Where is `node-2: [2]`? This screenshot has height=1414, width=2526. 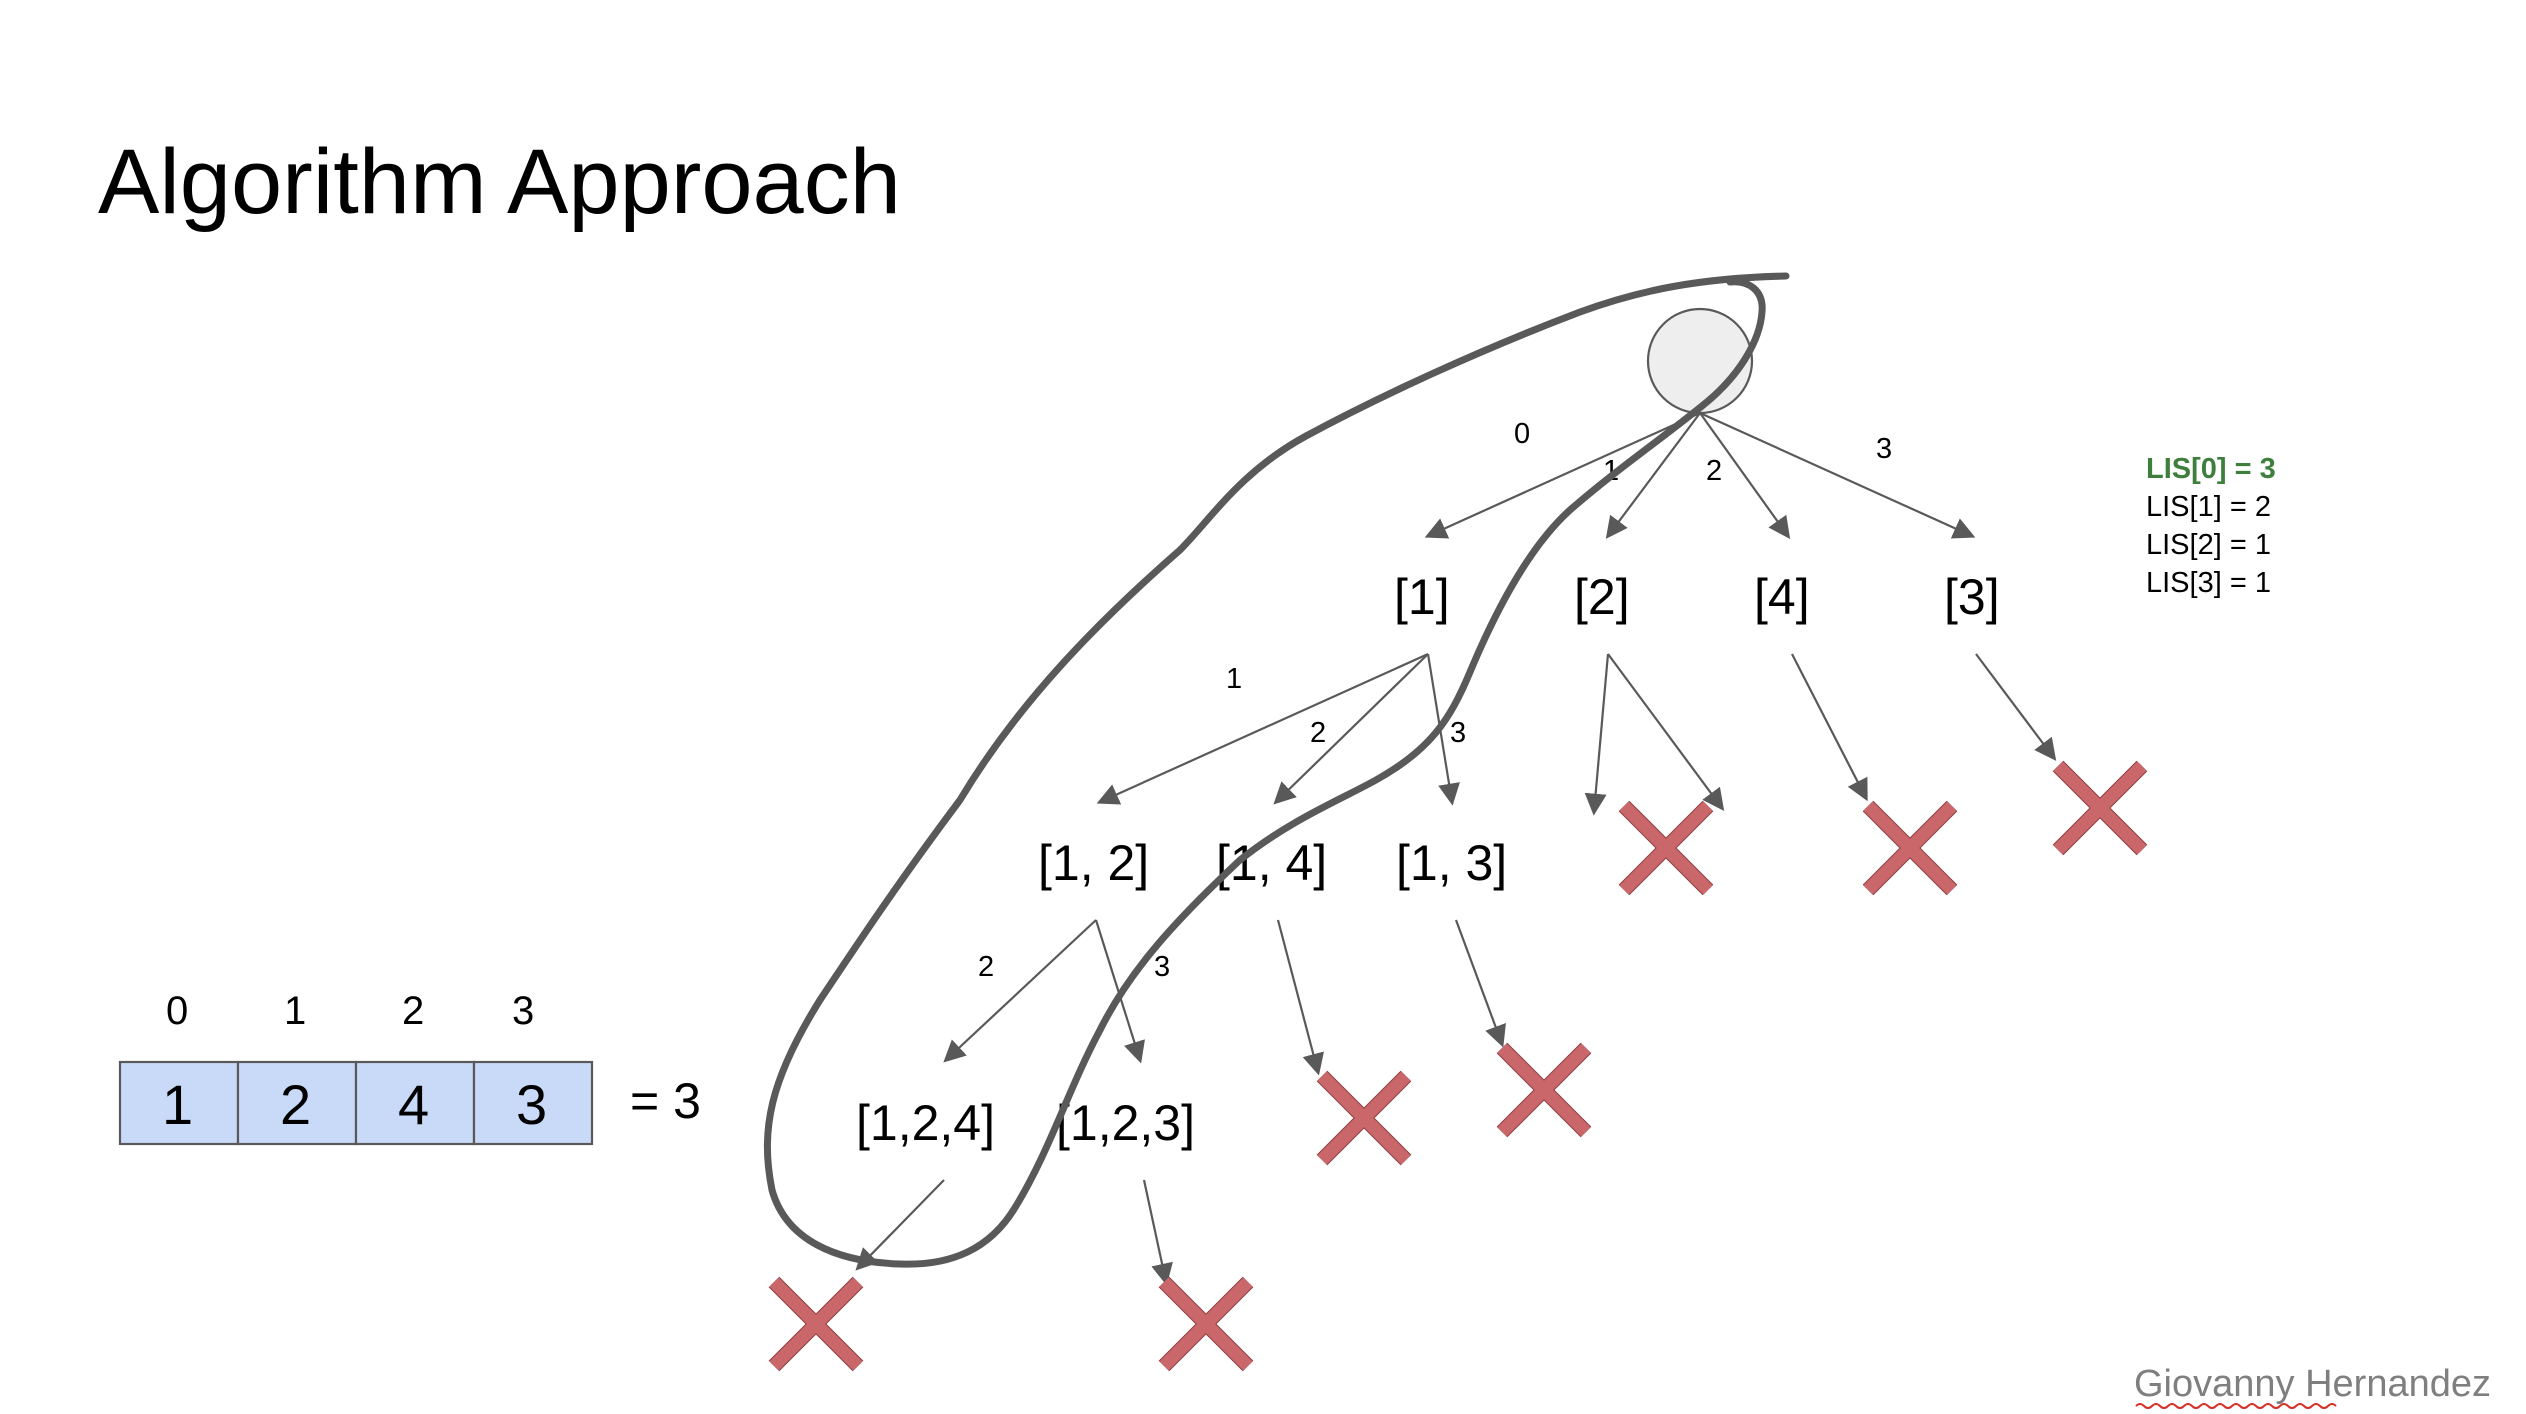
node-2: [2] is located at coordinates (1602, 597).